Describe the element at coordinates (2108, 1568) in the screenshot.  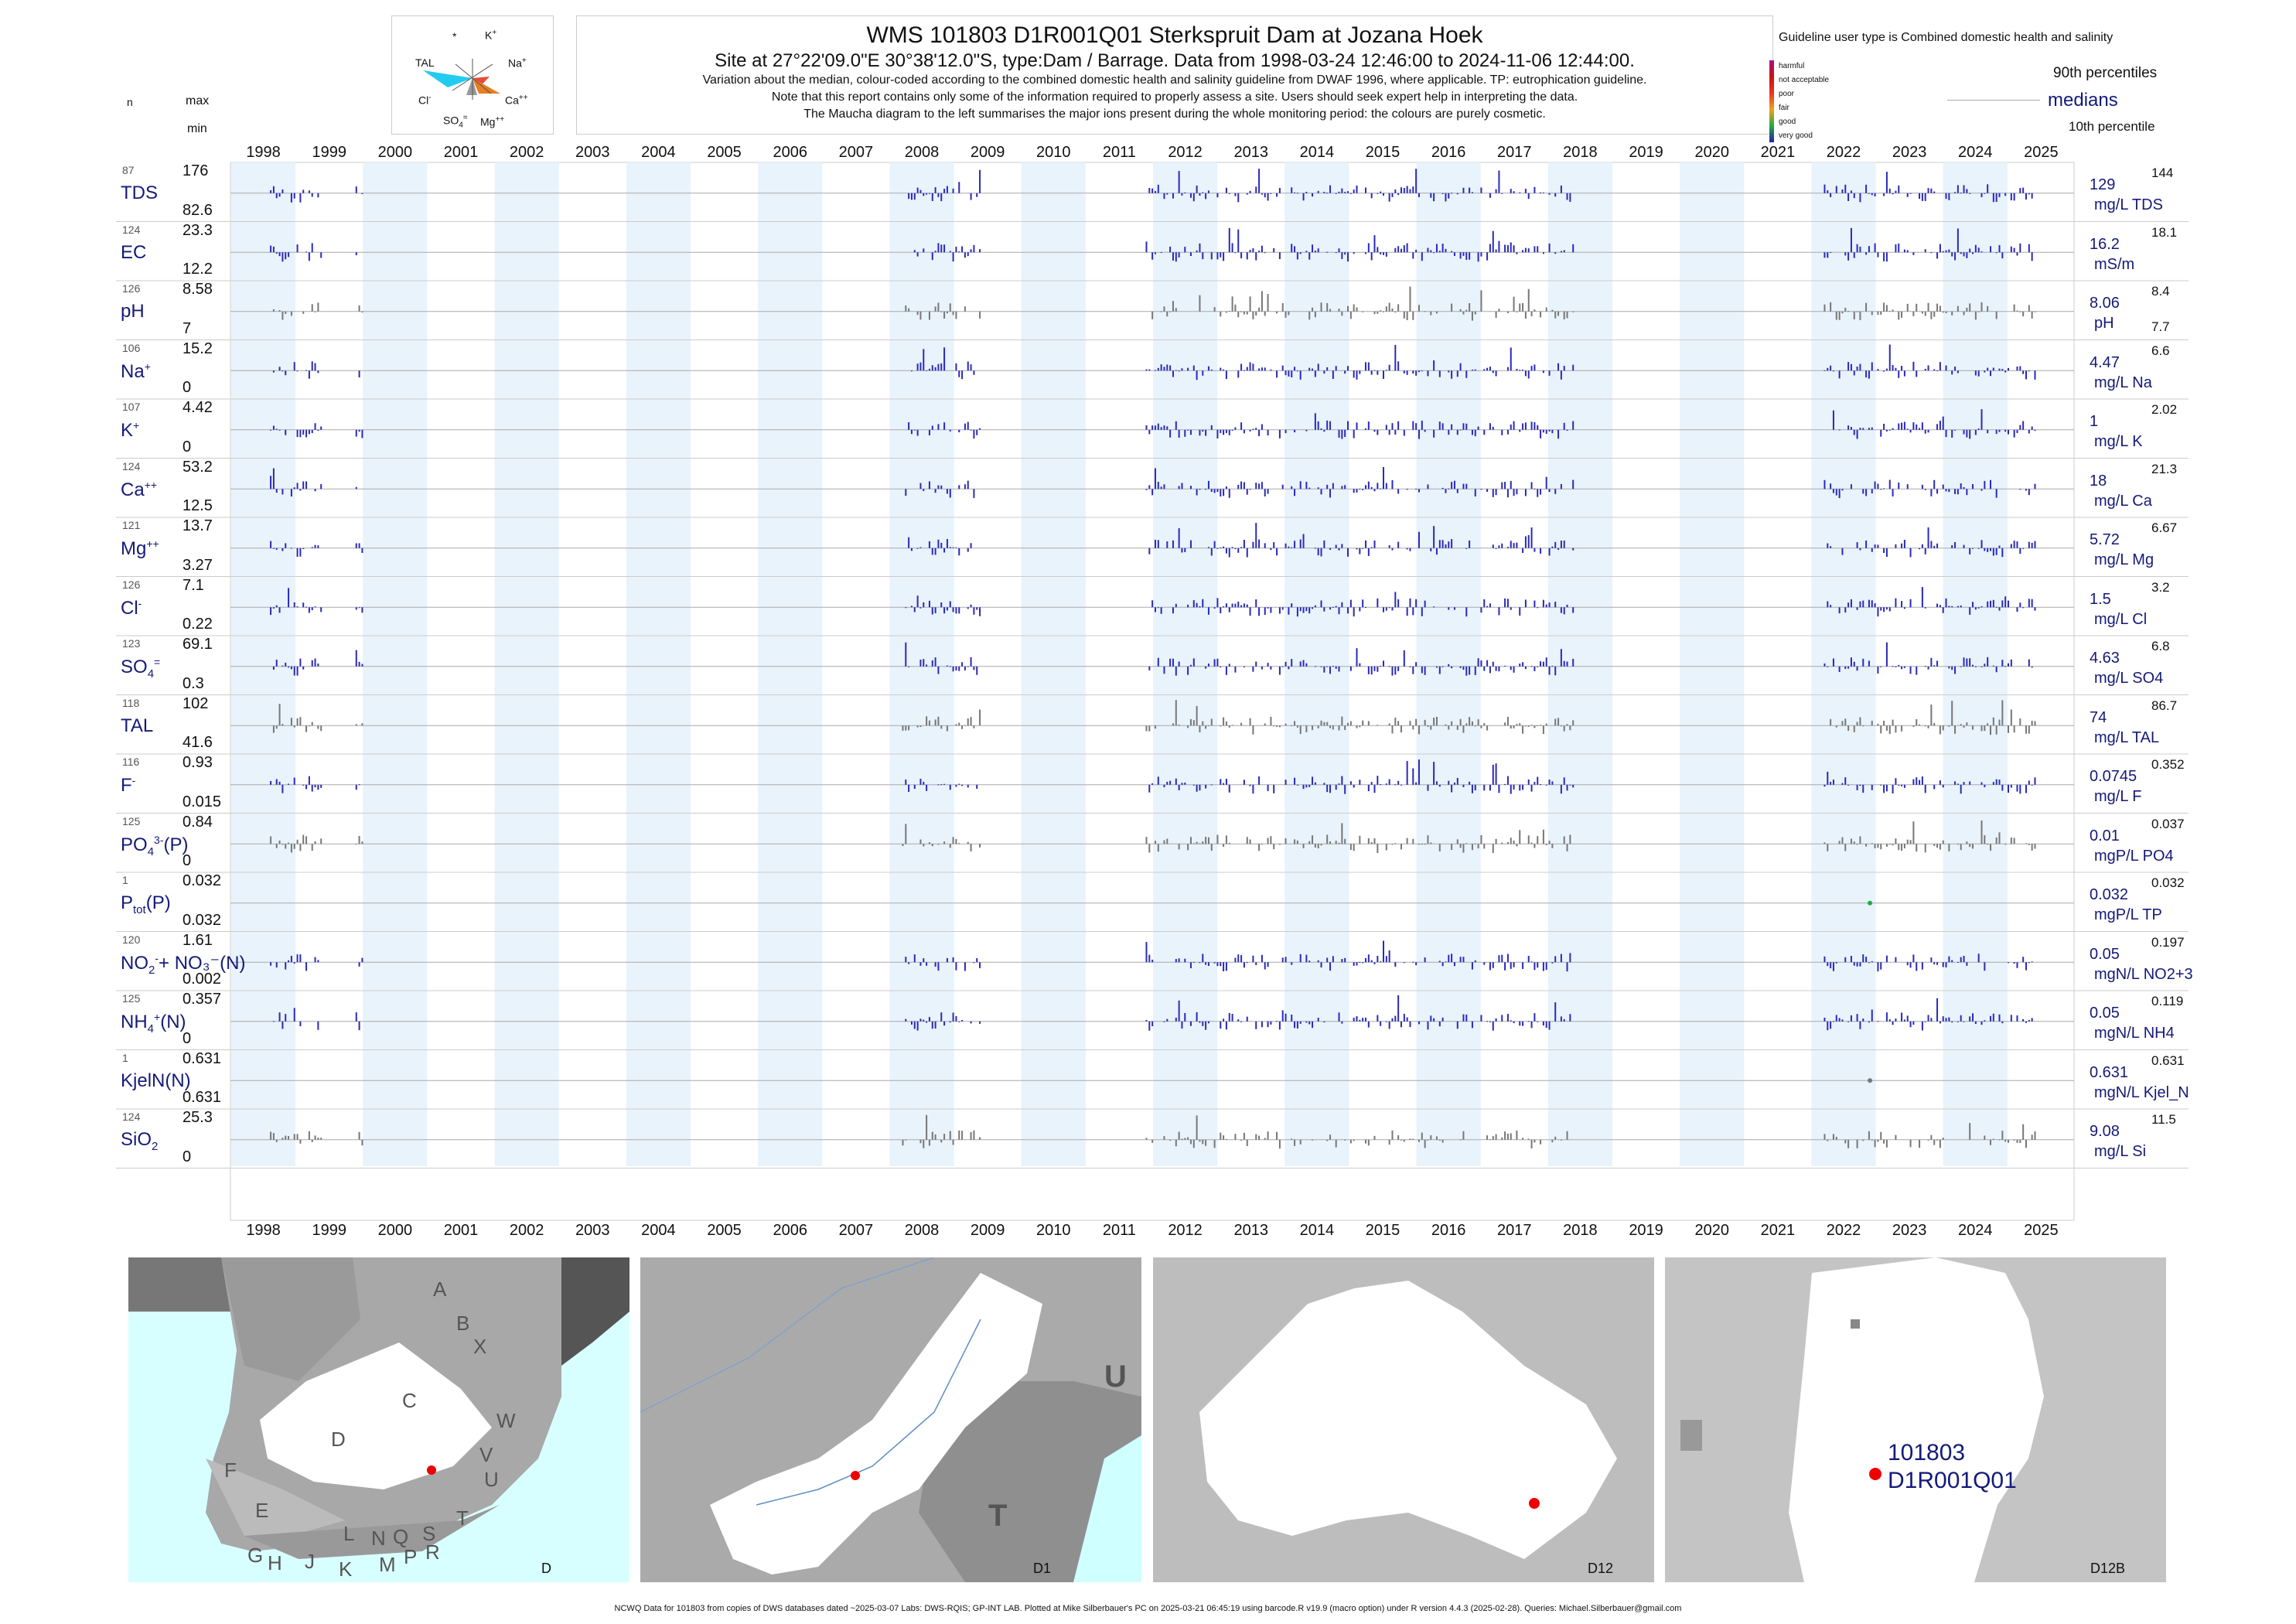
I see `map-d12b-caption: D12B` at that location.